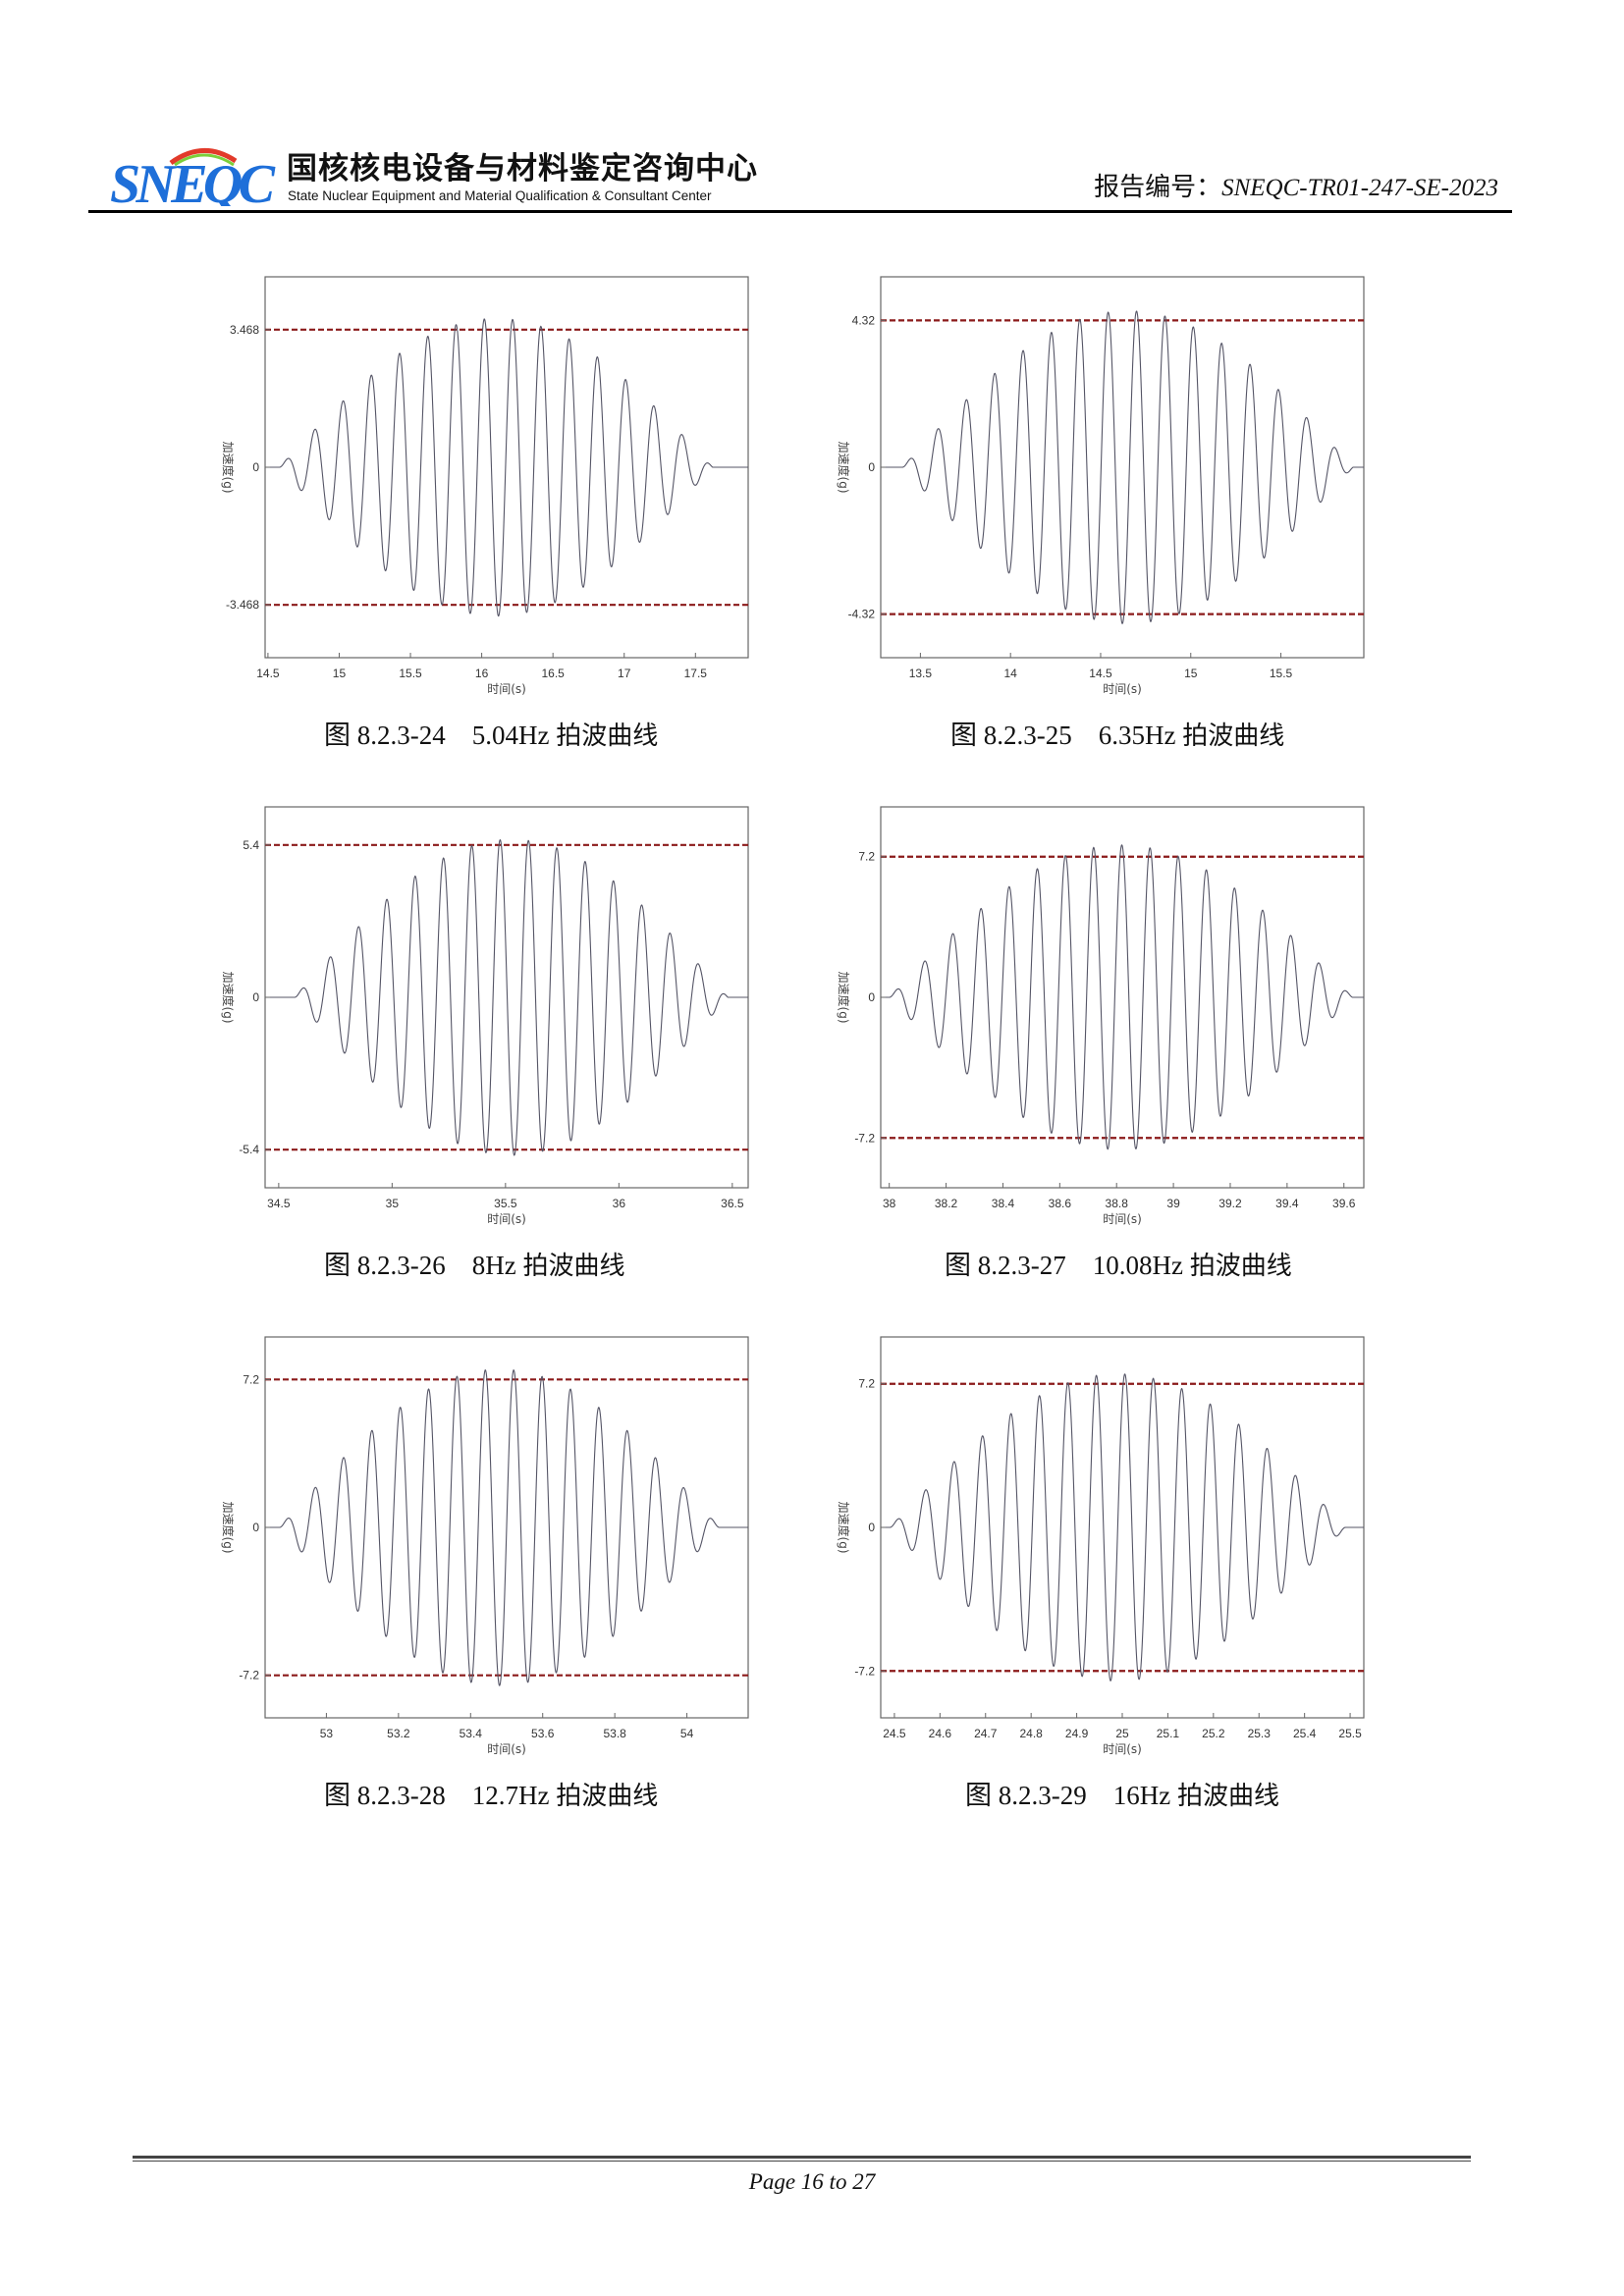 Image resolution: width=1624 pixels, height=2296 pixels. Describe the element at coordinates (1168, 1733) in the screenshot. I see `x-tick-label: 25.1` at that location.